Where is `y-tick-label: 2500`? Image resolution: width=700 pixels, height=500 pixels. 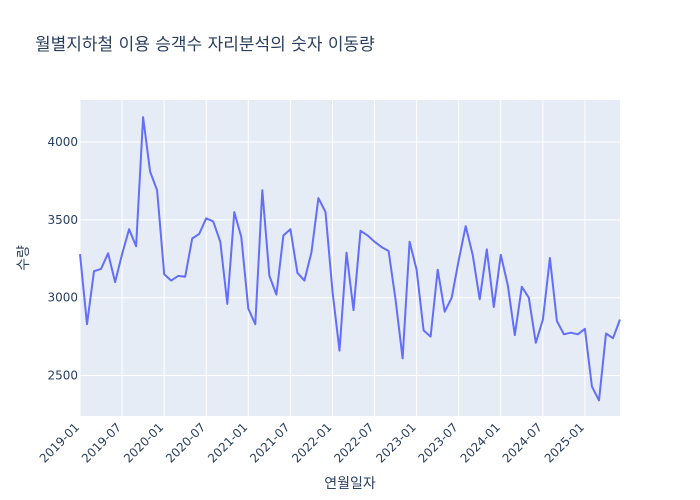
y-tick-label: 2500 is located at coordinates (62, 376).